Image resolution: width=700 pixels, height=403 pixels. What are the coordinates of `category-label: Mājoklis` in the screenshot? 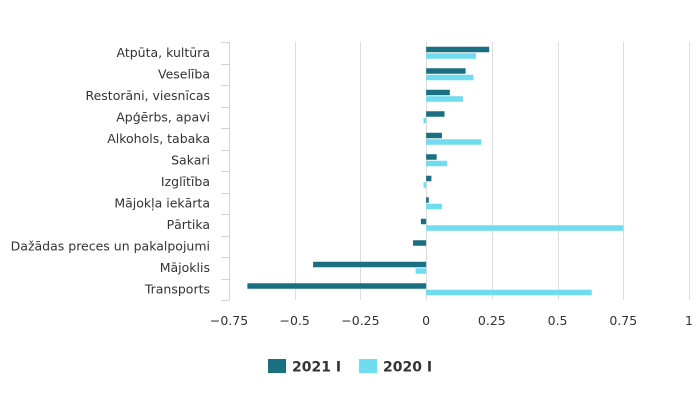 It's located at (185, 267).